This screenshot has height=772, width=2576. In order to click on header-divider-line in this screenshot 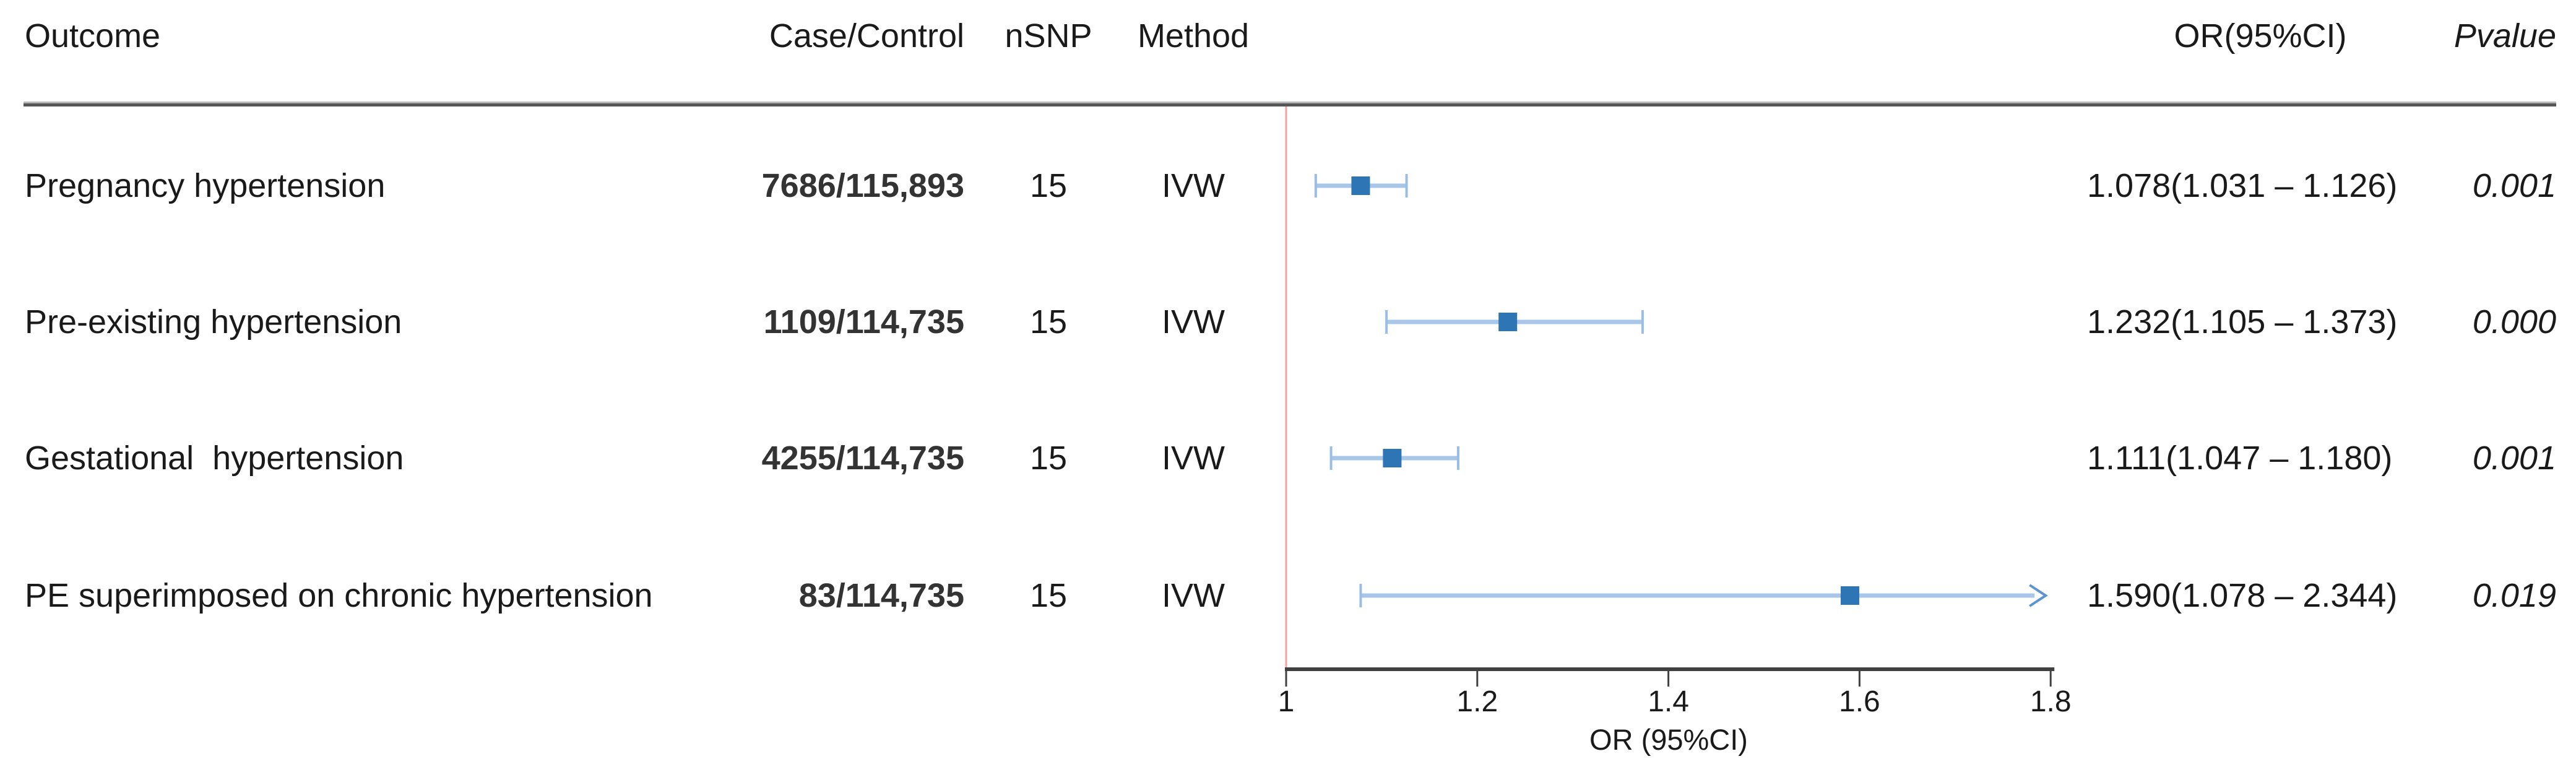, I will do `click(1290, 104)`.